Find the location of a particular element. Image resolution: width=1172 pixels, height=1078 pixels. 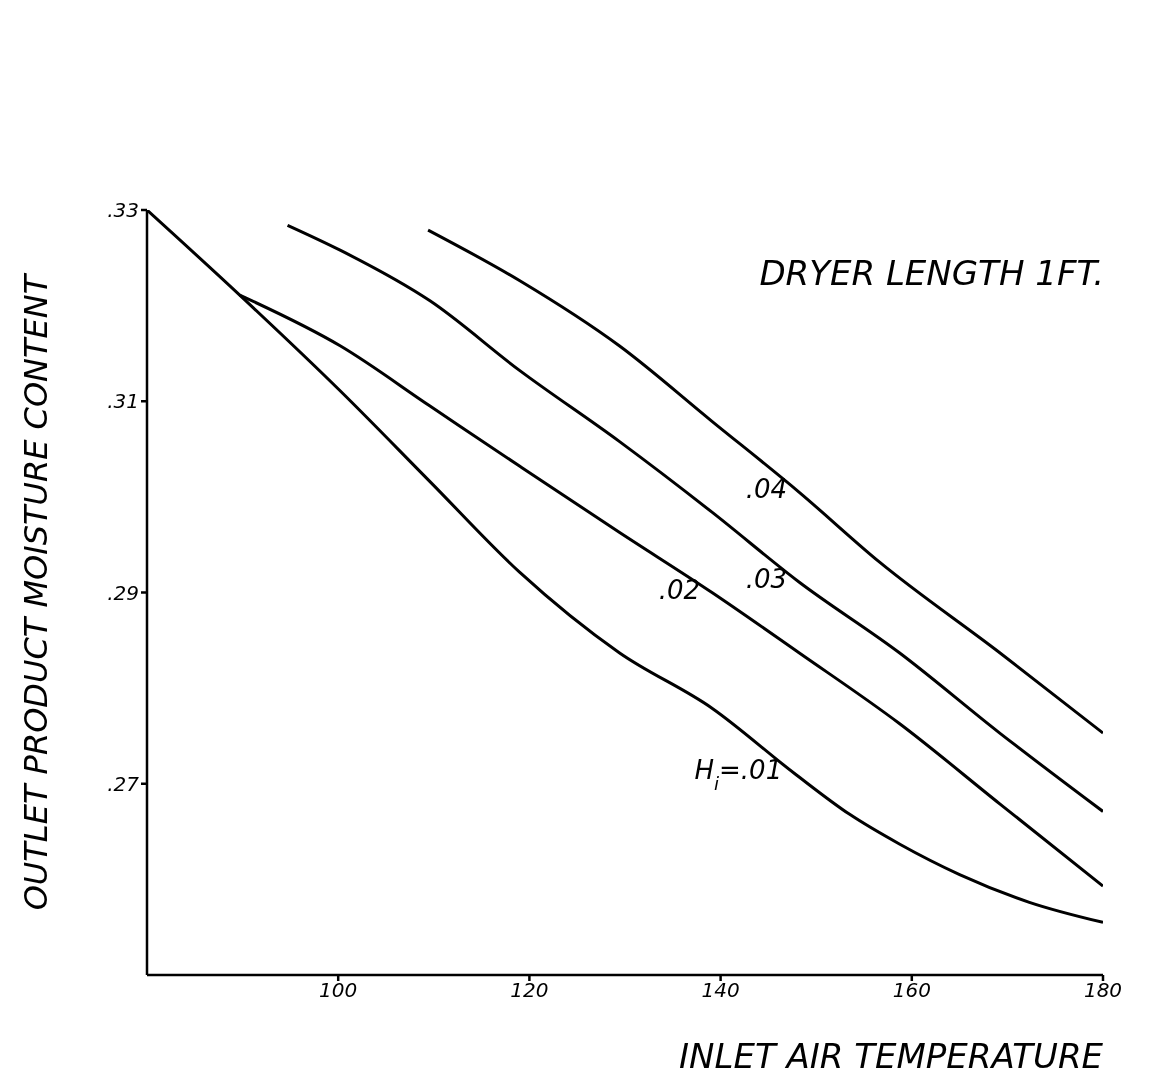

y-tick-label: .33 is located at coordinates (123, 210).